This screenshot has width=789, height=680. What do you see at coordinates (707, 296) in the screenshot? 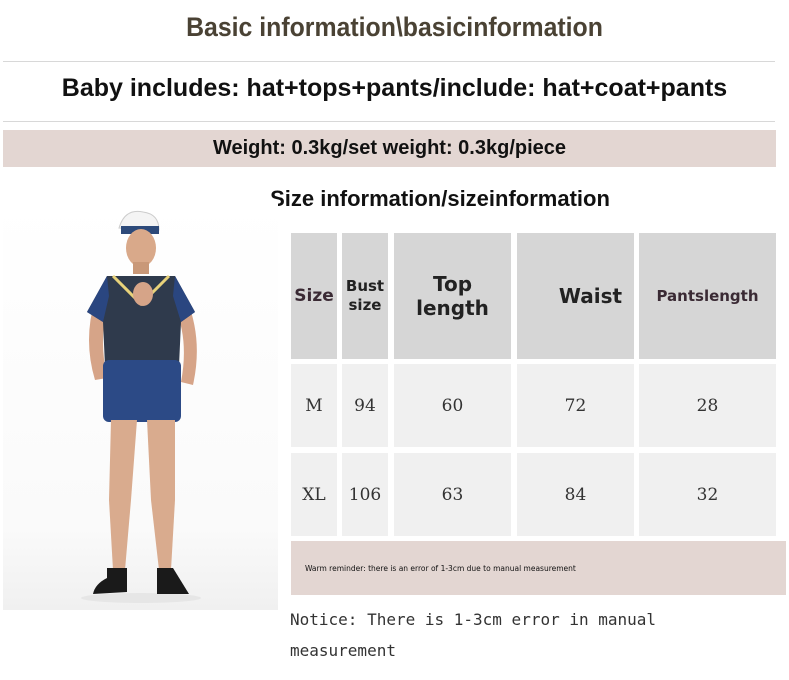
I see `header-pants-length: Pantslength` at bounding box center [707, 296].